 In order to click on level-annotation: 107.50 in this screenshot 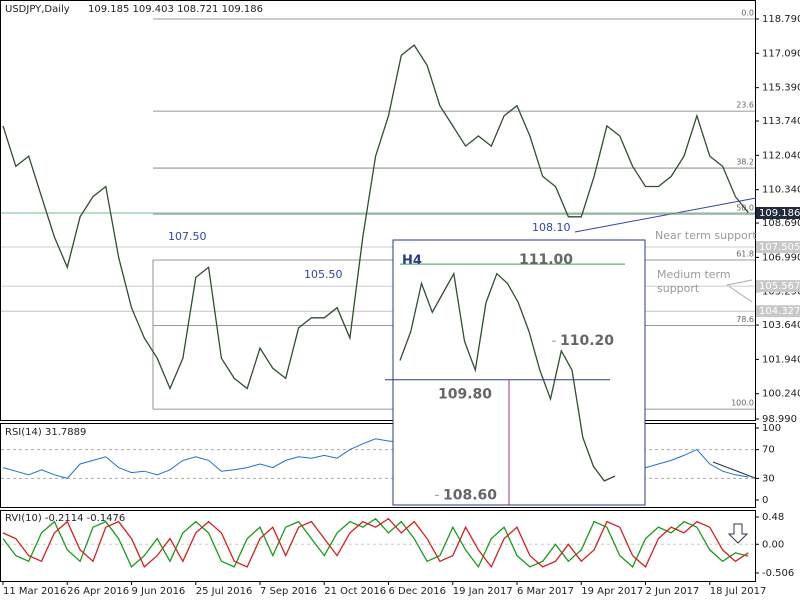, I will do `click(187, 236)`.